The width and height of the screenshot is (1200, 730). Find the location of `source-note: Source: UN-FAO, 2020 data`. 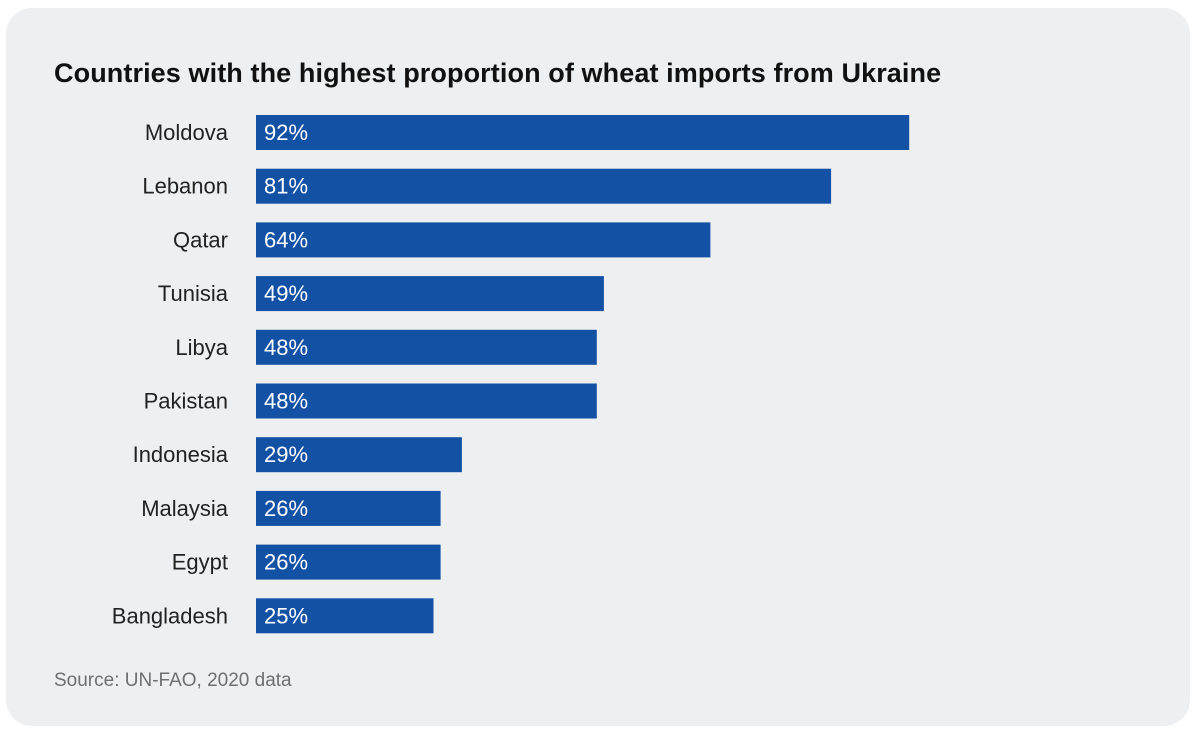

source-note: Source: UN-FAO, 2020 data is located at coordinates (173, 680).